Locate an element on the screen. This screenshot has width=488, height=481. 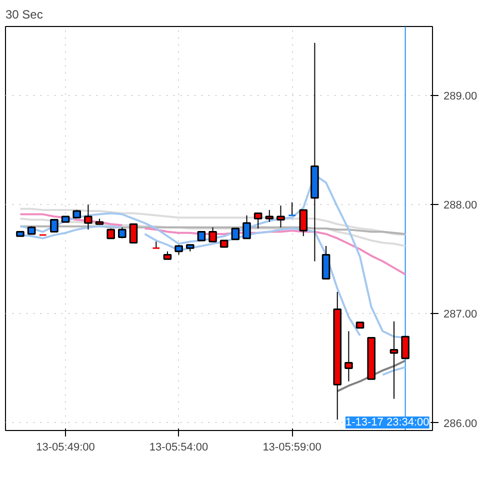
chart-title: 30 Sec is located at coordinates (24, 15).